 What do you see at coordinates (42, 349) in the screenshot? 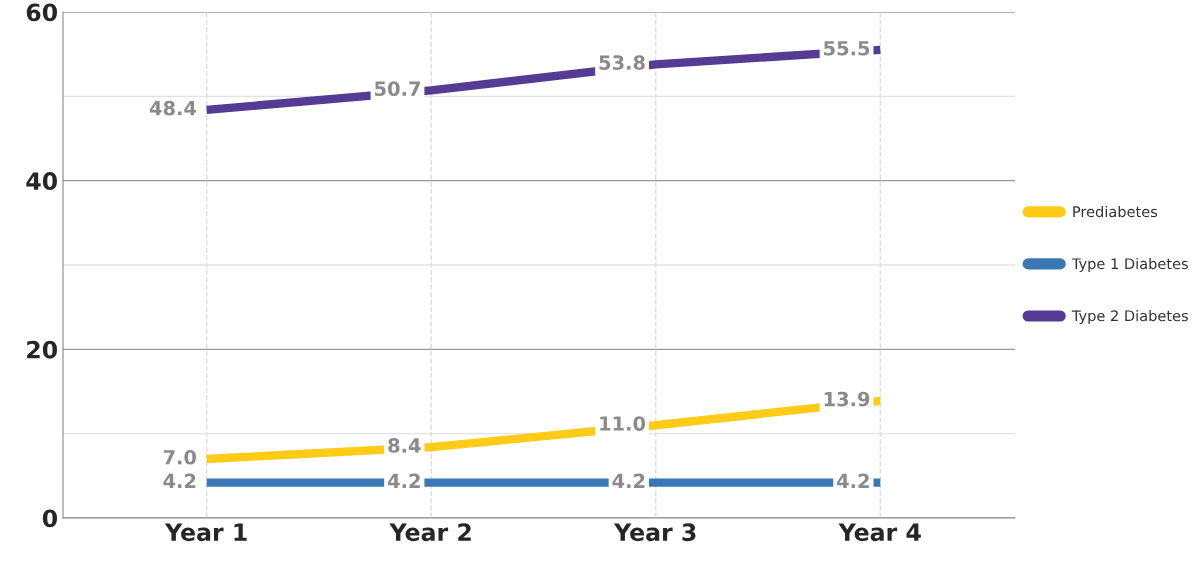
I see `y-tick-label: 20` at bounding box center [42, 349].